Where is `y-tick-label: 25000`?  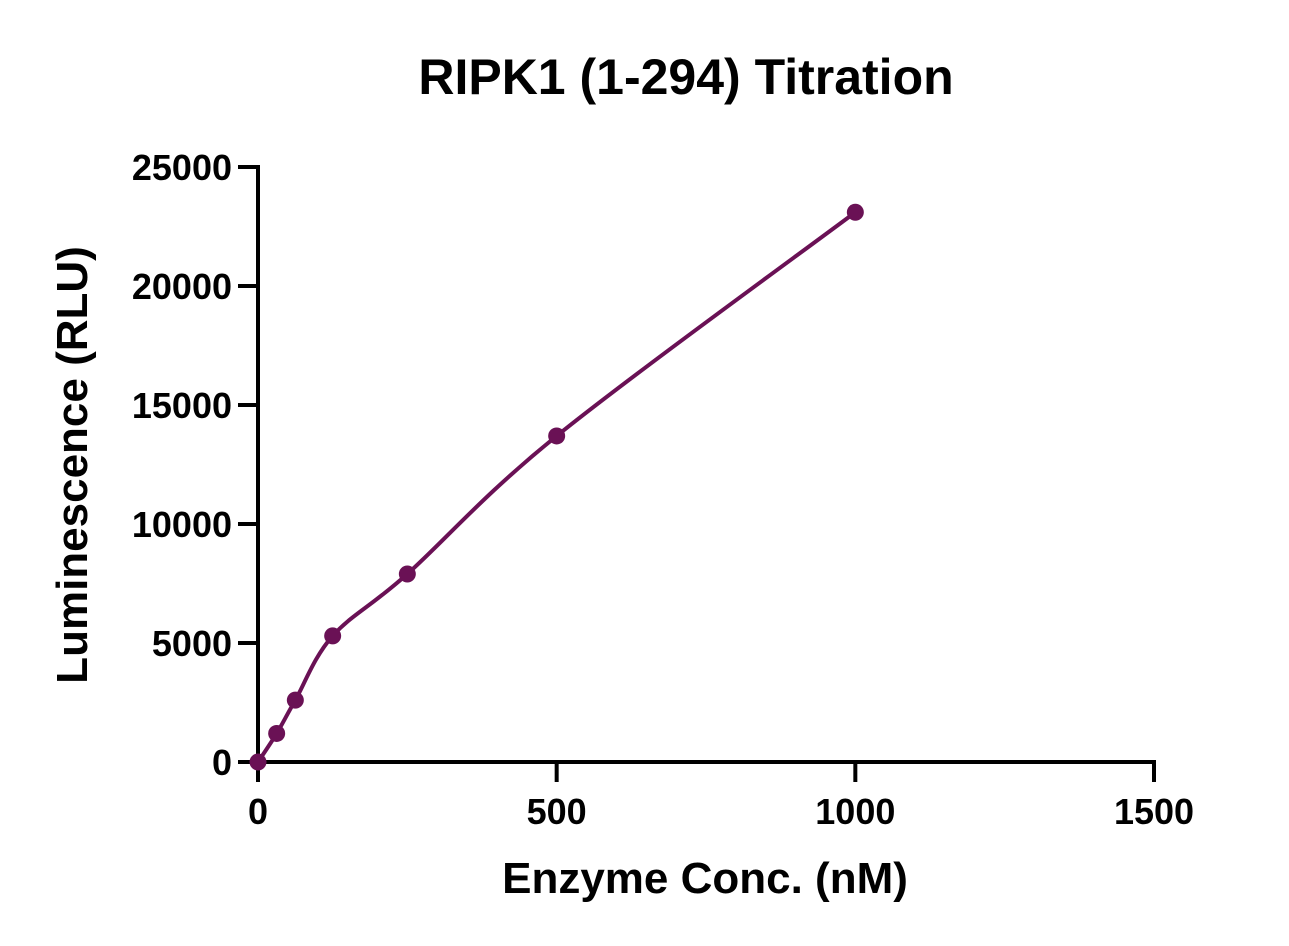 y-tick-label: 25000 is located at coordinates (182, 167).